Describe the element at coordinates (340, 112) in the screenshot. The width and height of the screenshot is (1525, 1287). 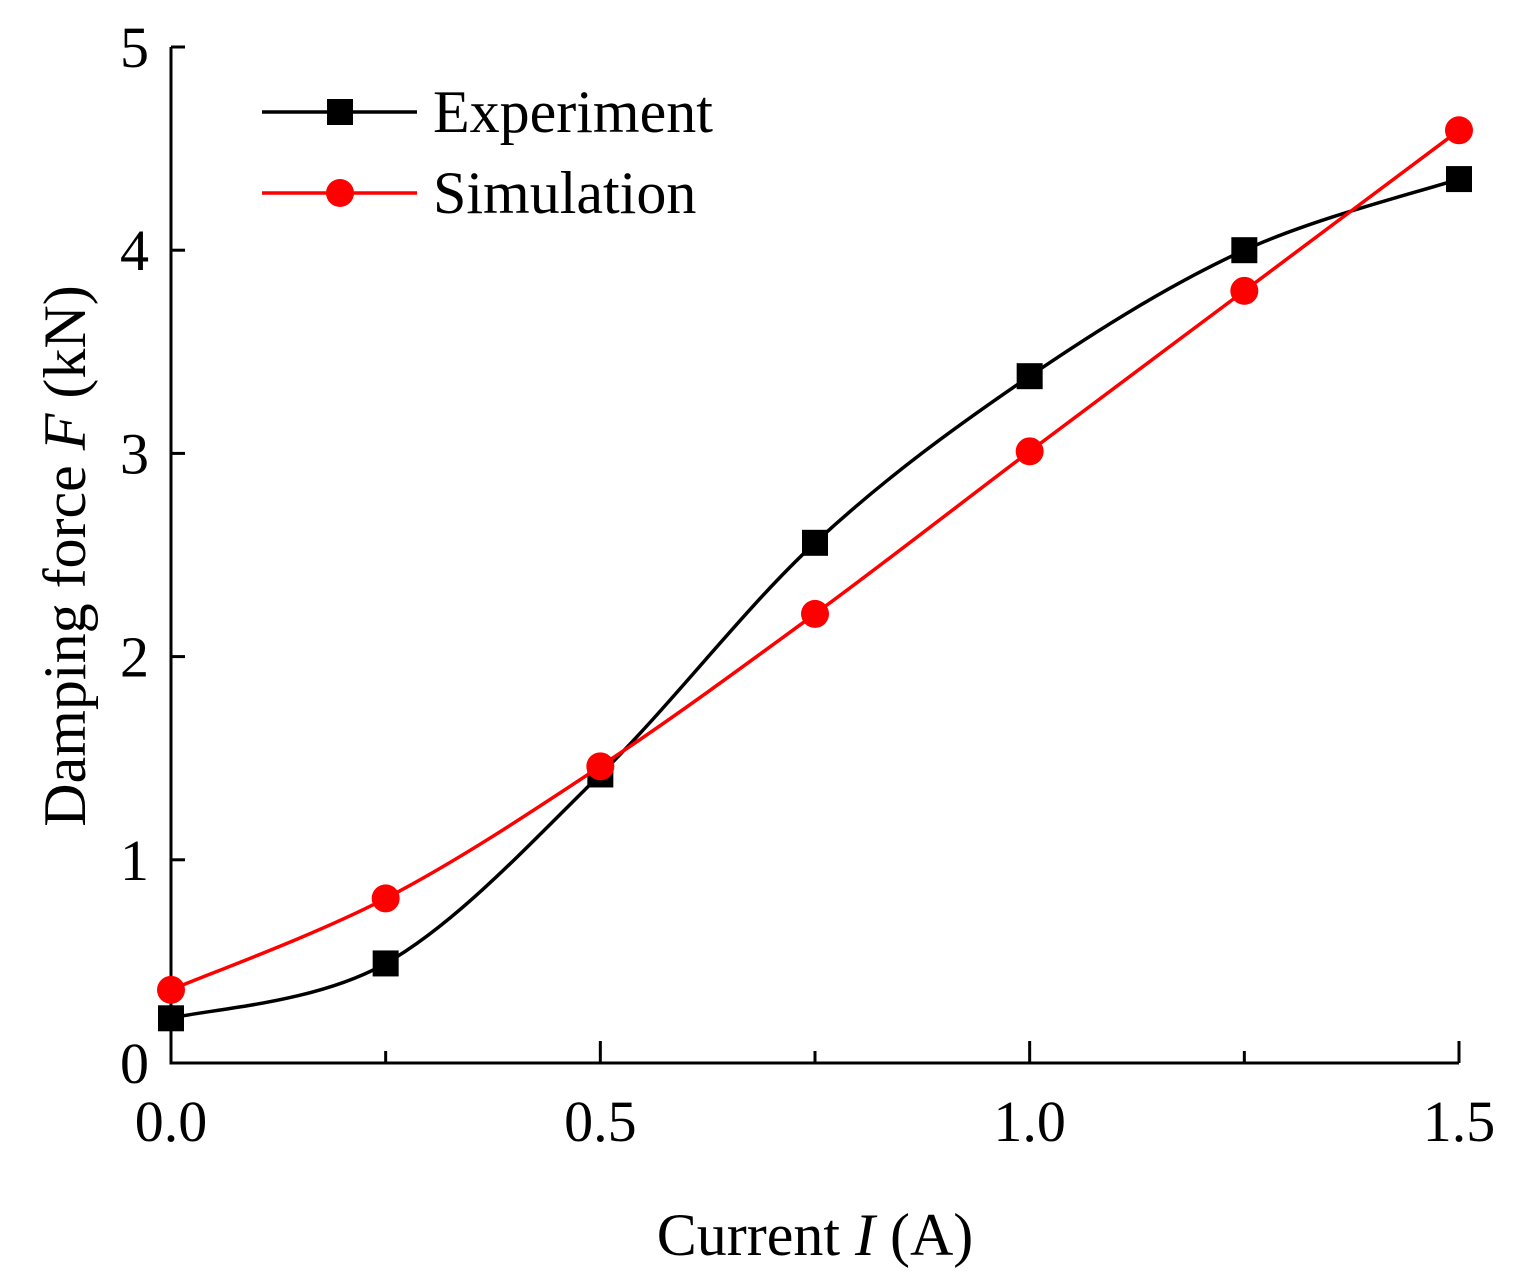
I see `legend-experiment-marker` at that location.